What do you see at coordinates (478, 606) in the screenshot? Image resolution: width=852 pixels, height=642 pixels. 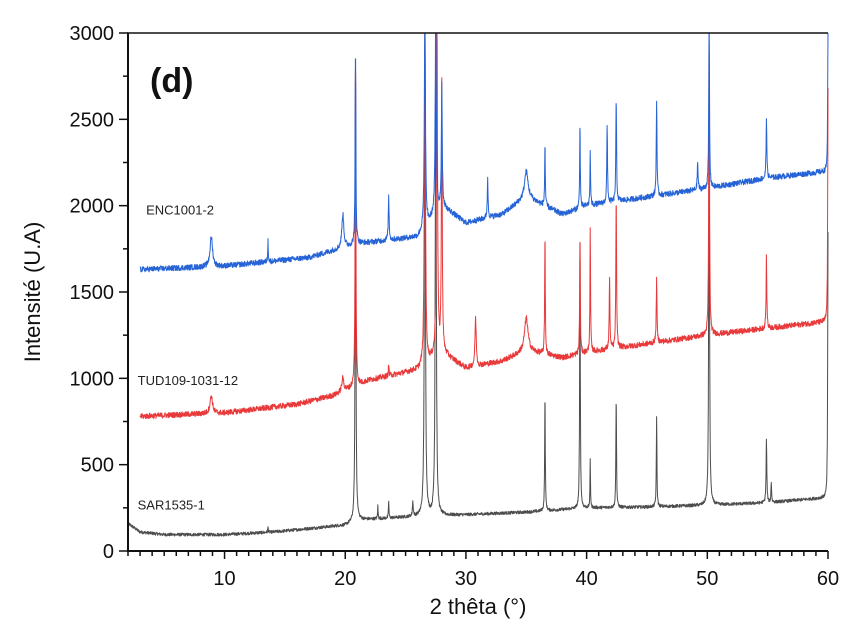 I see `x-axis-title: 2 thêta (°)` at bounding box center [478, 606].